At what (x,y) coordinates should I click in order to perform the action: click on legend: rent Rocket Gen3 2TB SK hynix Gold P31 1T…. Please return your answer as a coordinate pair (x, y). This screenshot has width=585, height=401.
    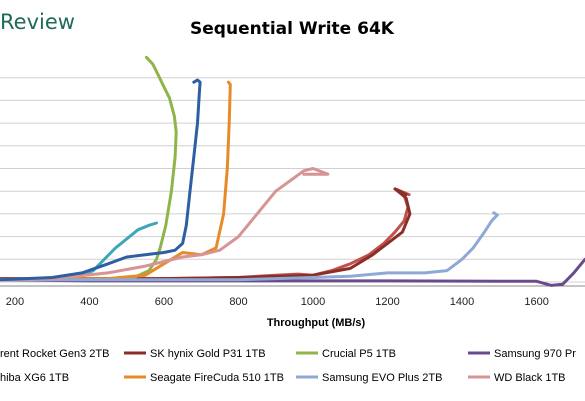
    Looking at the image, I should click on (288, 366).